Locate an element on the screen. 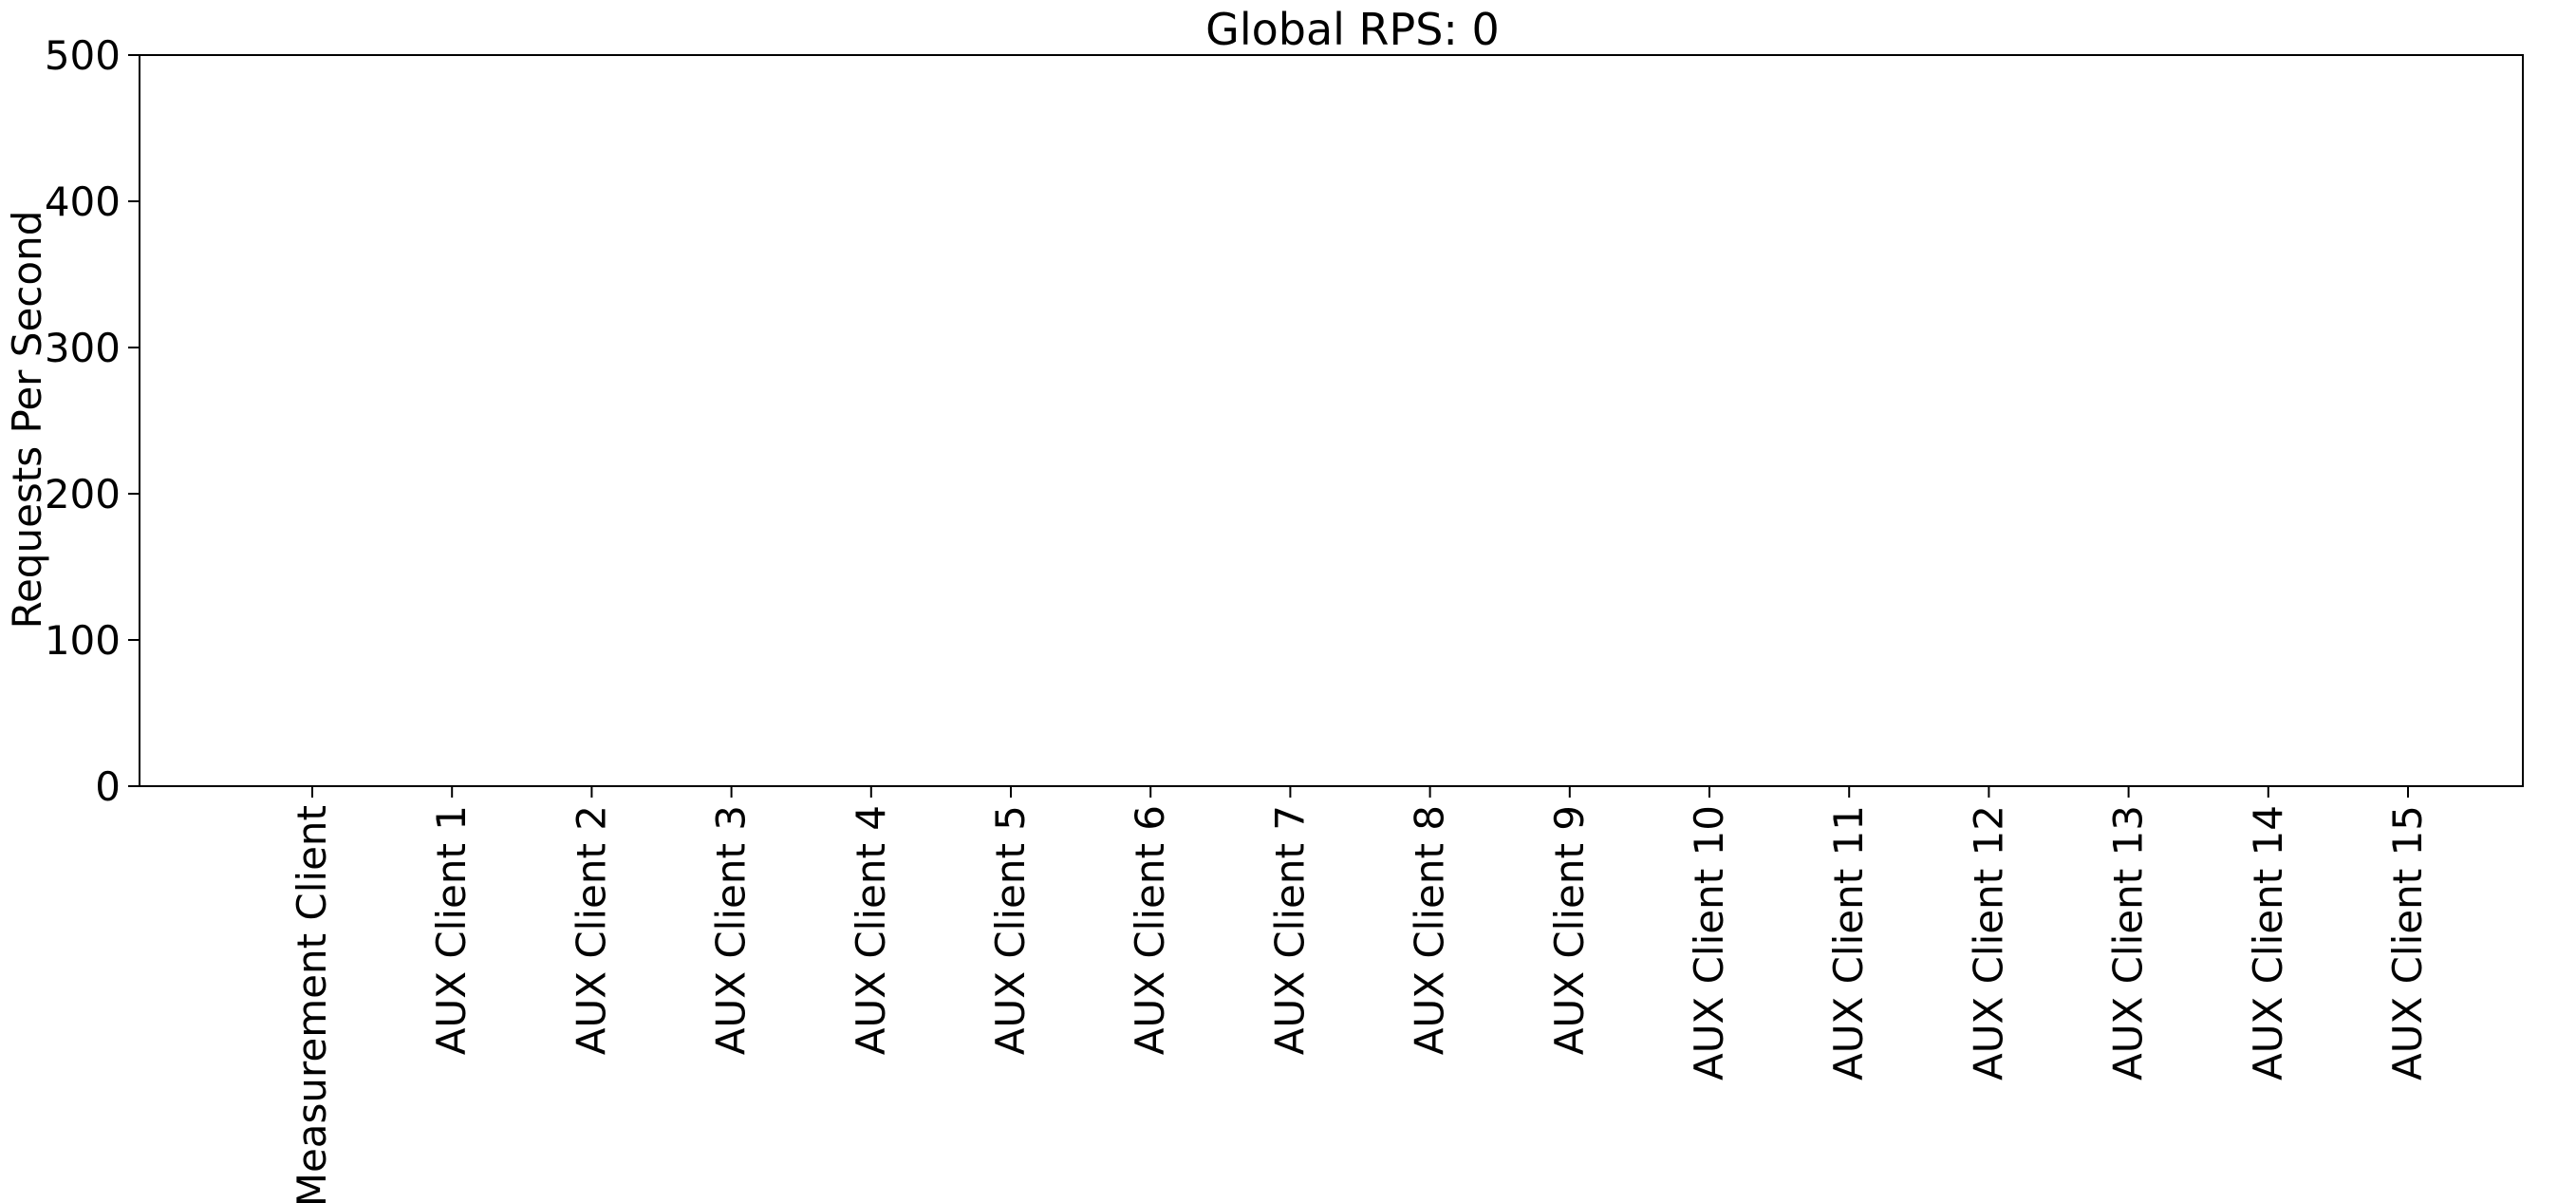  x-tick-label: AUX Client 14 is located at coordinates (2268, 943).